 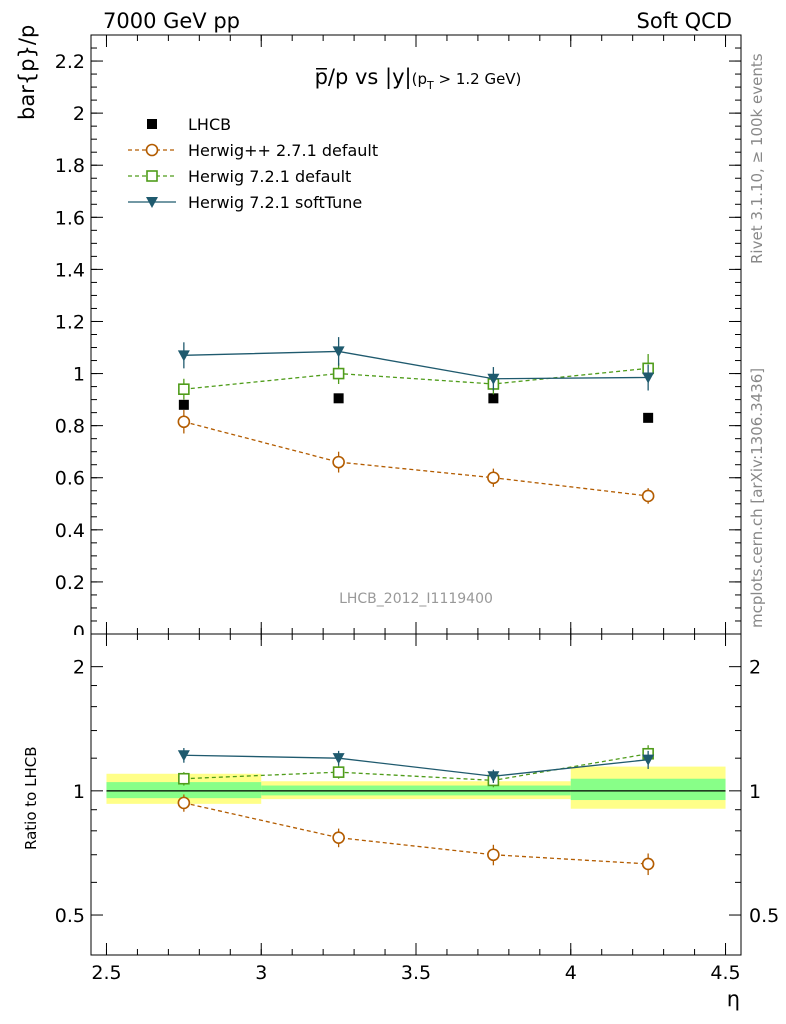 I want to click on ratio-series-1-line, so click(x=416, y=767).